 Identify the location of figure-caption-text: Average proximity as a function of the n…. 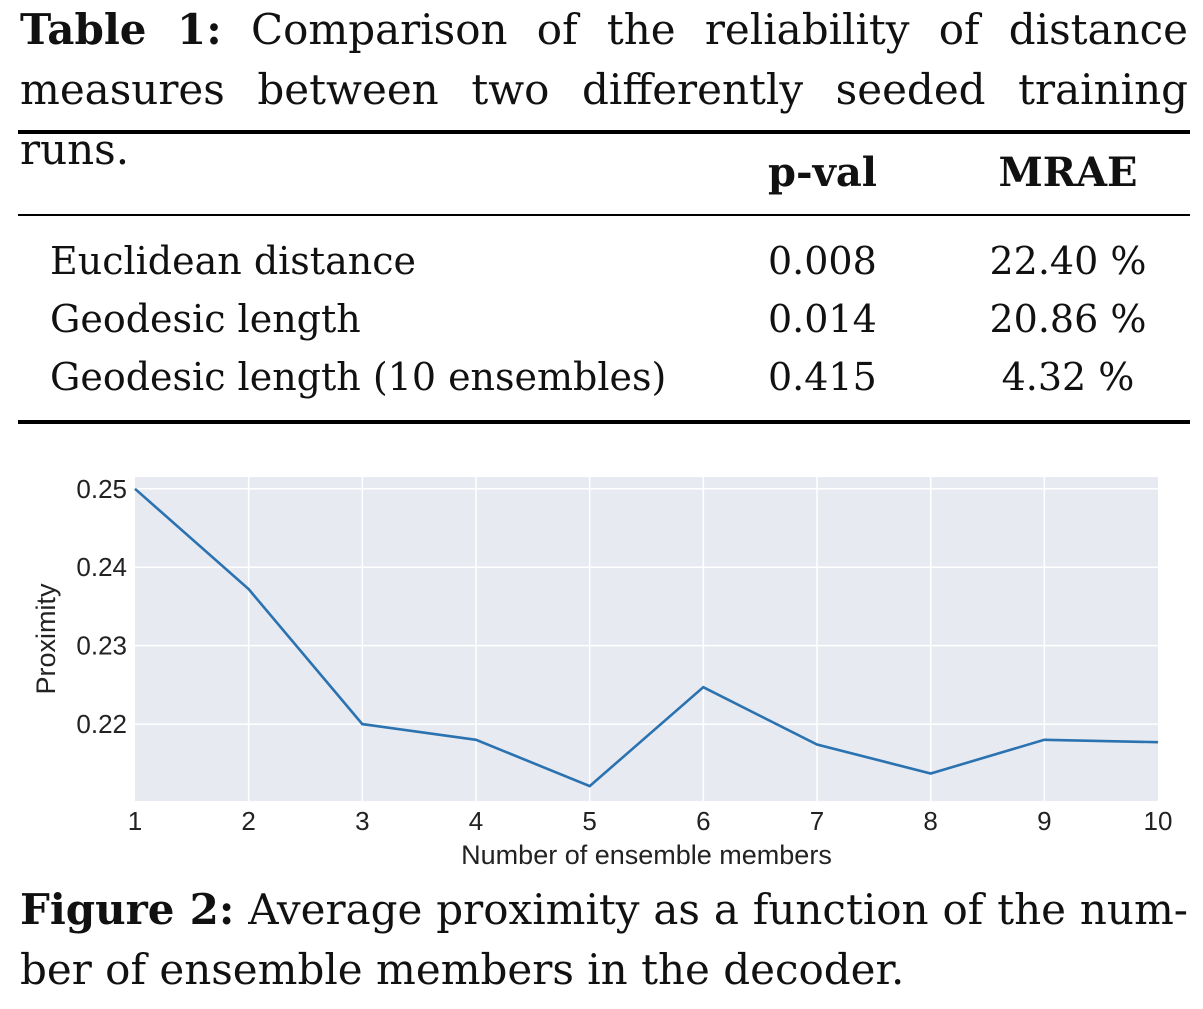
(711, 909).